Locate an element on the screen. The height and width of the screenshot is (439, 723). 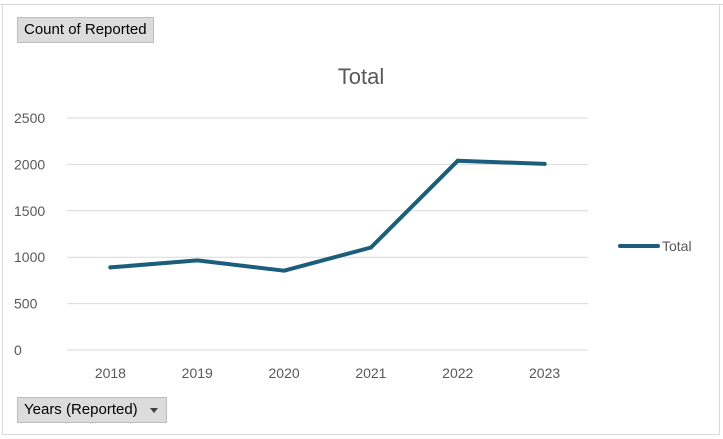
x-tick-label: 2019 is located at coordinates (197, 373).